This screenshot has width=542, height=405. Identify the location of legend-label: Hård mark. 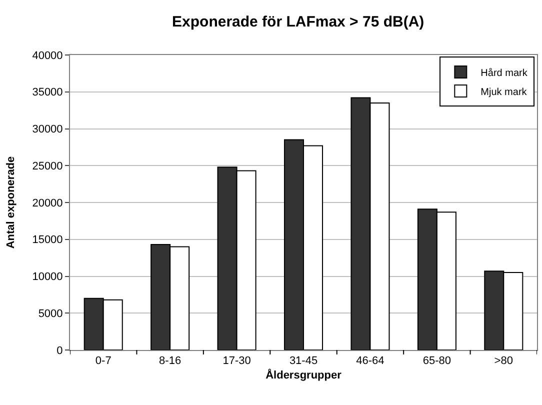
(504, 72).